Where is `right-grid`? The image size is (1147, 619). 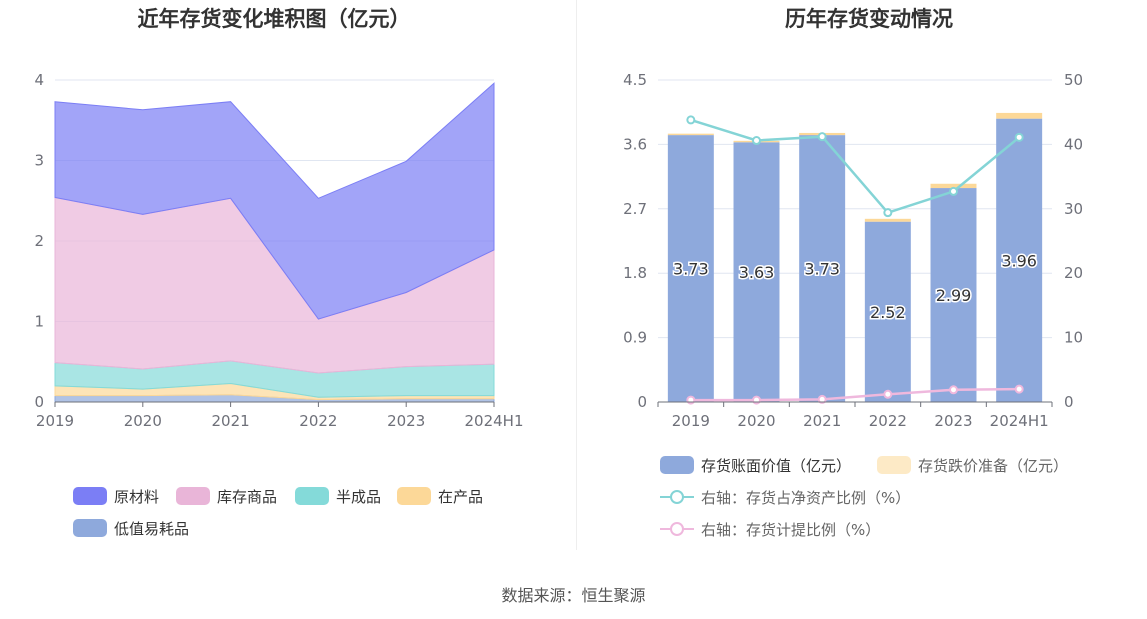
right-grid is located at coordinates (855, 209).